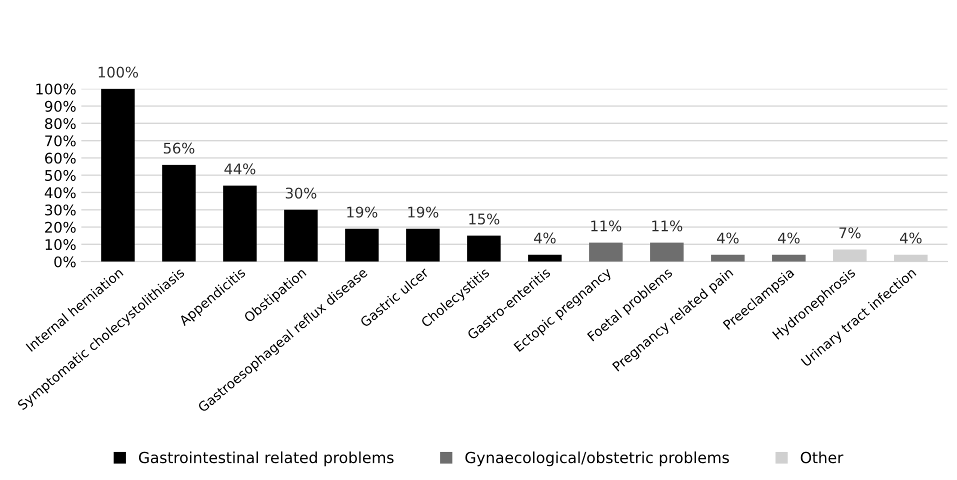 The width and height of the screenshot is (957, 480). What do you see at coordinates (60, 175) in the screenshot?
I see `y-tick-label: 50%` at bounding box center [60, 175].